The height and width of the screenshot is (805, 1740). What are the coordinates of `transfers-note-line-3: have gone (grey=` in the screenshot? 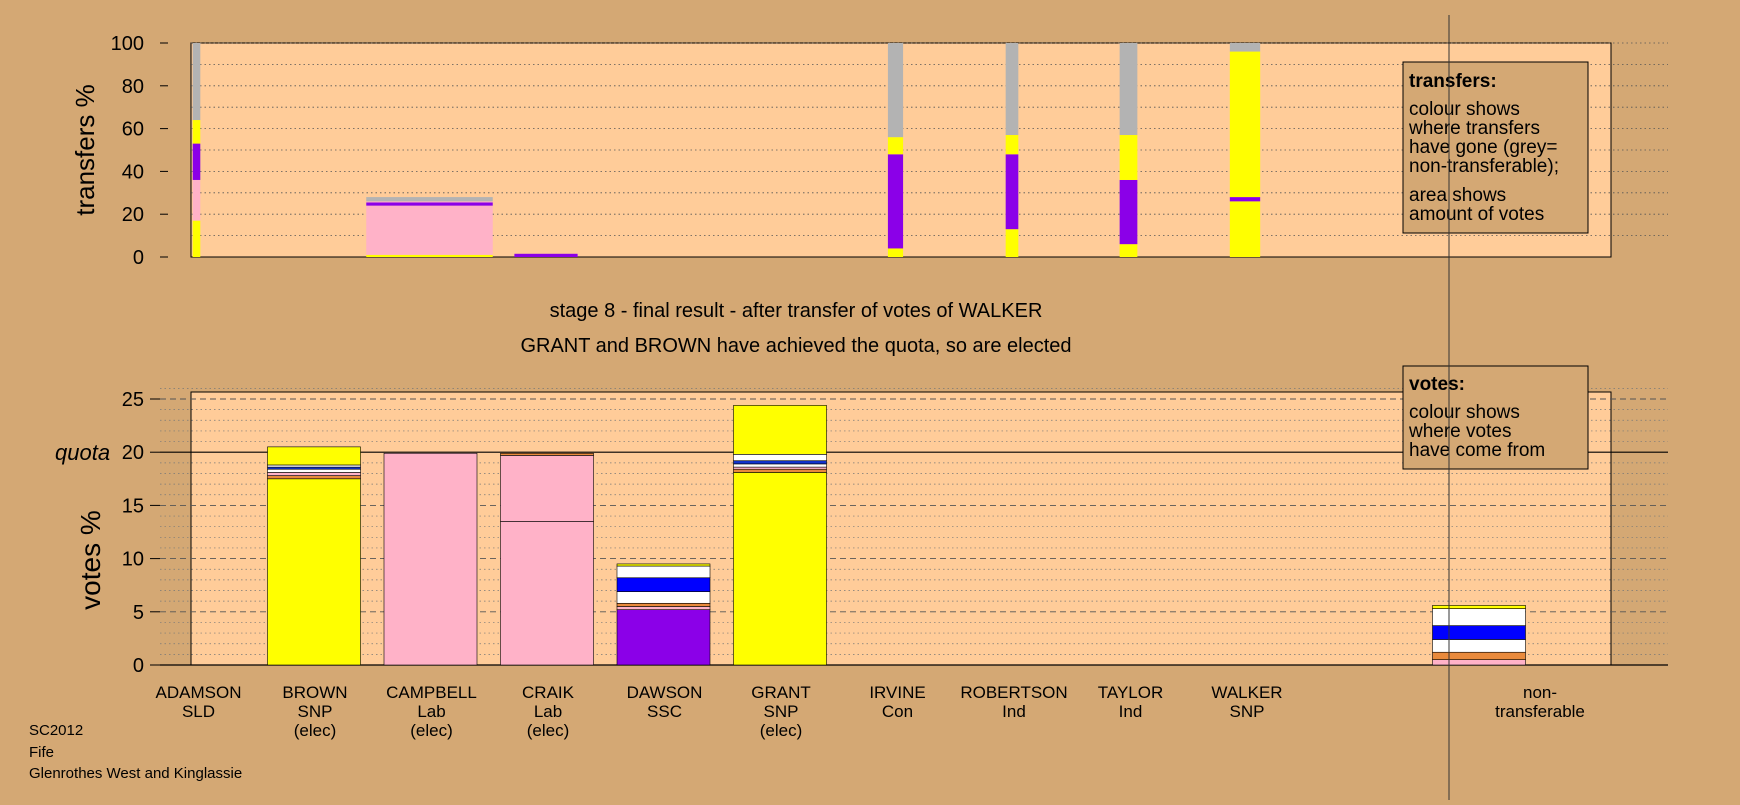 It's located at (1483, 147).